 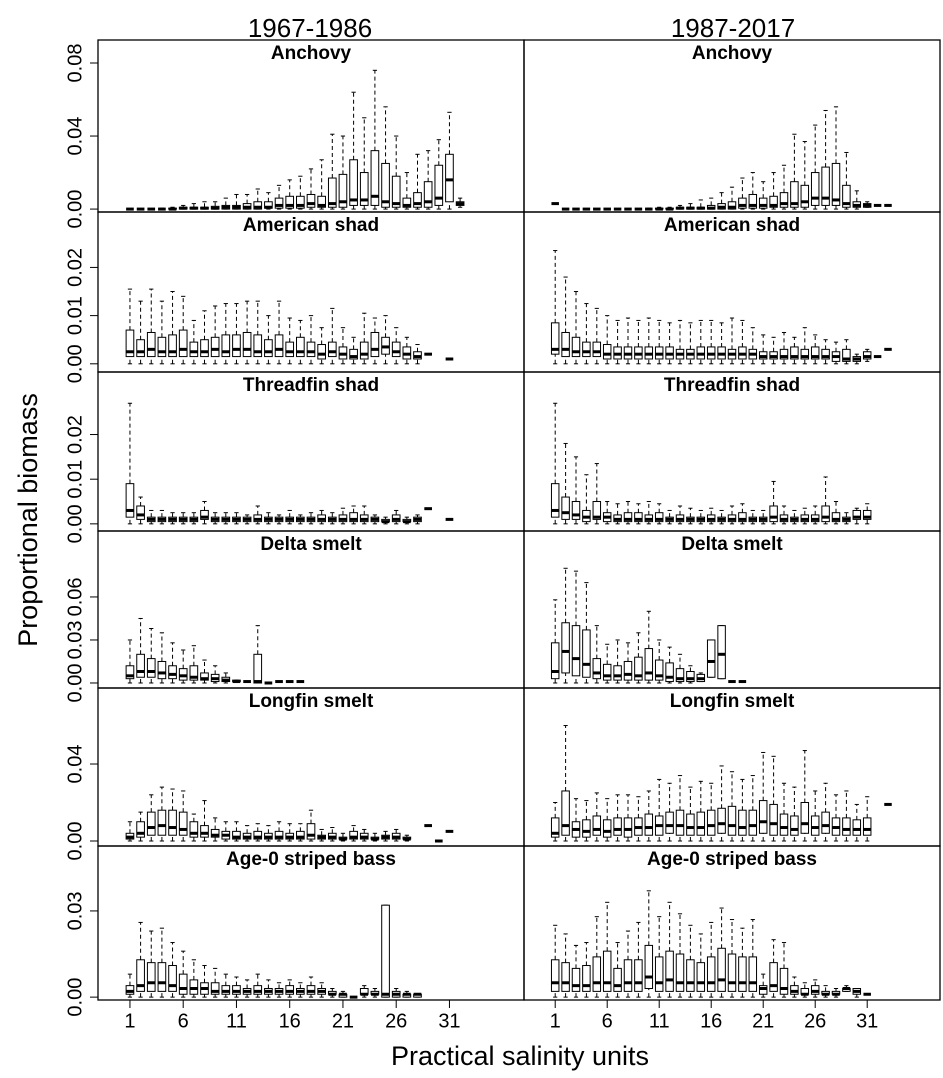 I want to click on y-axis-label: Proportional biomass, so click(x=28, y=520).